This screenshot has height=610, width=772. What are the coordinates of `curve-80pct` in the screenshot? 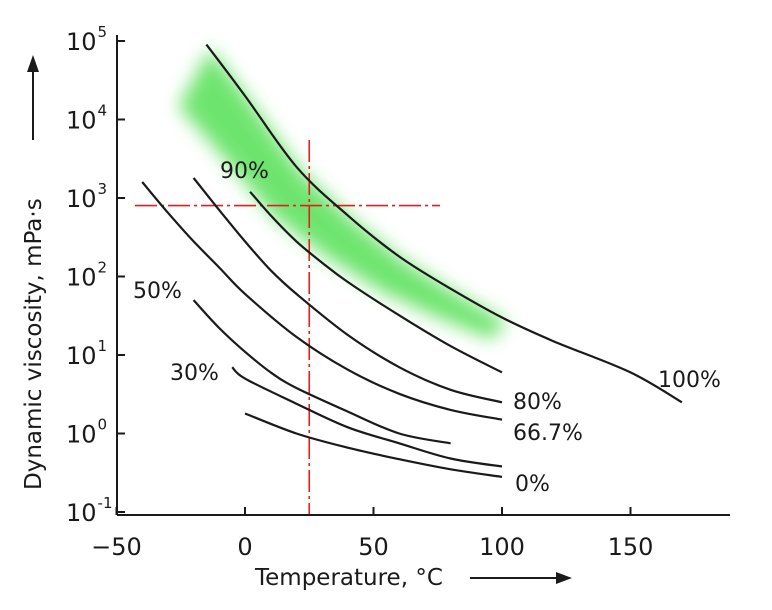 It's located at (347, 290).